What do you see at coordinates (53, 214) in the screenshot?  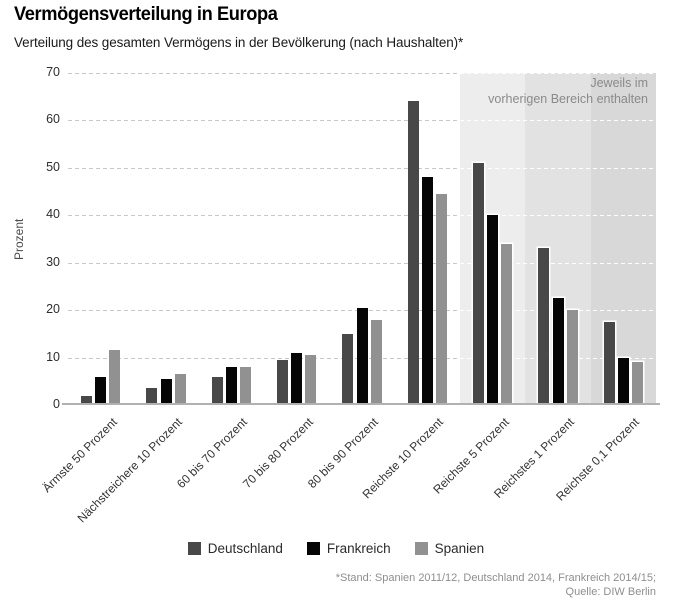 I see `y-tick-label: 40` at bounding box center [53, 214].